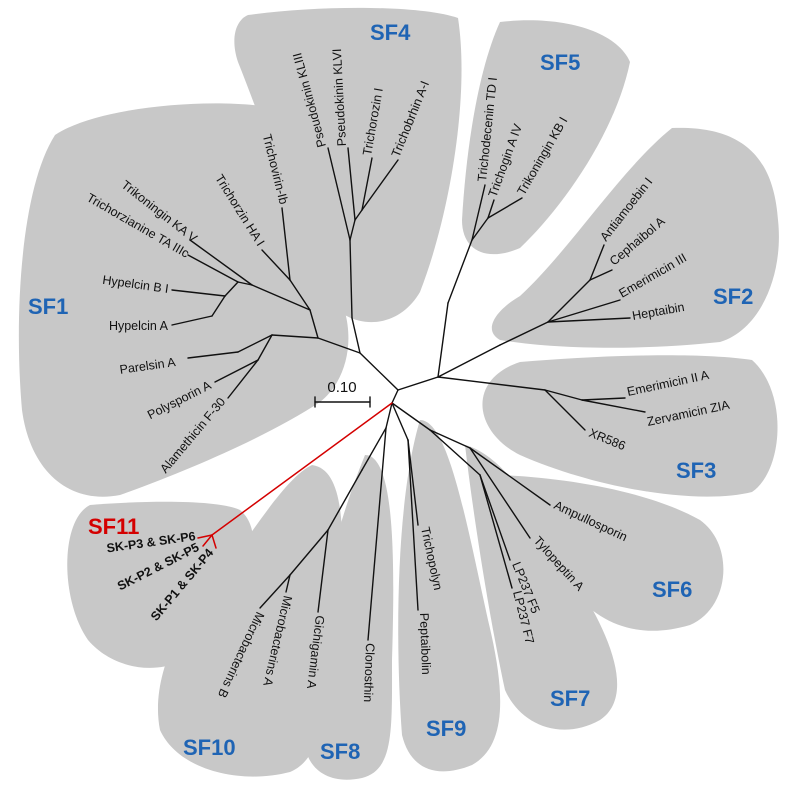 Image resolution: width=788 pixels, height=785 pixels. I want to click on cluster-sf10, so click(250, 621).